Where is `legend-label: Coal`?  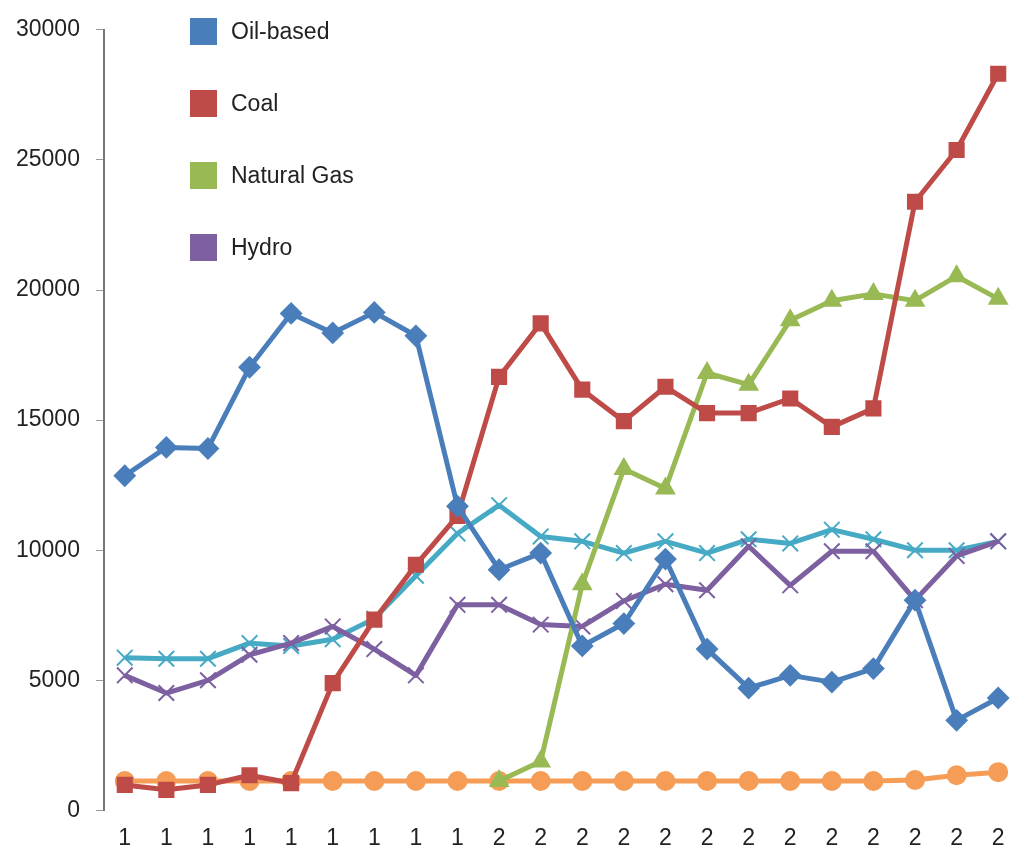
legend-label: Coal is located at coordinates (255, 103).